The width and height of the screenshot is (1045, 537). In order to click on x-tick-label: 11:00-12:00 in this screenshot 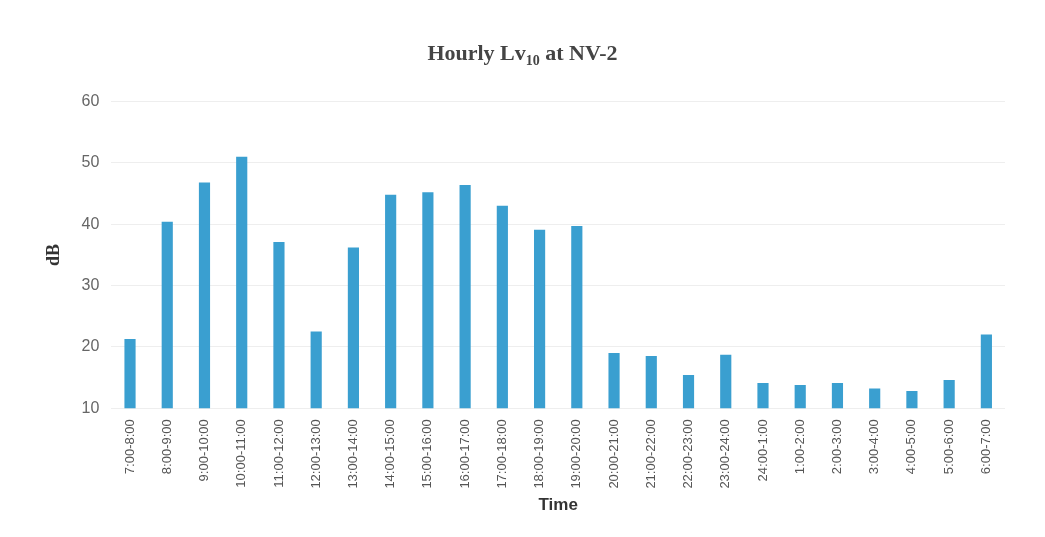, I will do `click(278, 453)`.